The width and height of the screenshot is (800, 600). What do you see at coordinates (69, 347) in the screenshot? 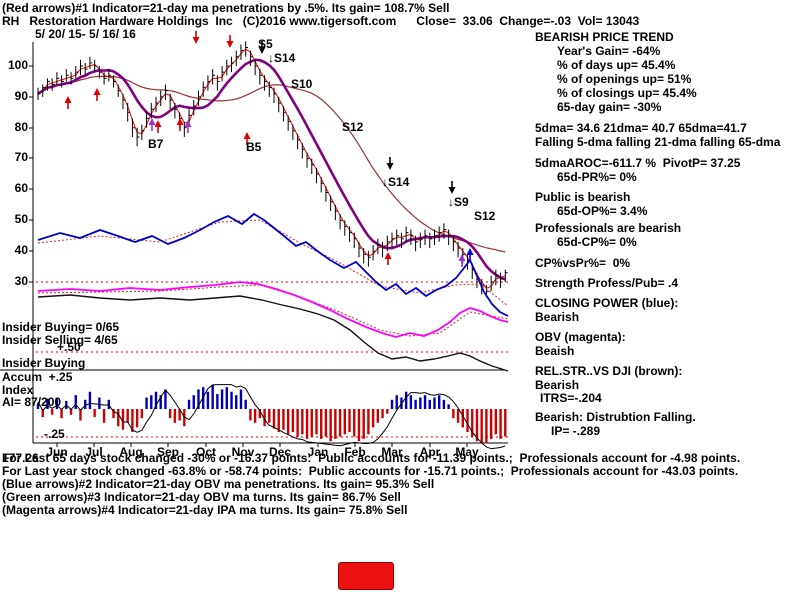
I see `insider-label: +.50` at bounding box center [69, 347].